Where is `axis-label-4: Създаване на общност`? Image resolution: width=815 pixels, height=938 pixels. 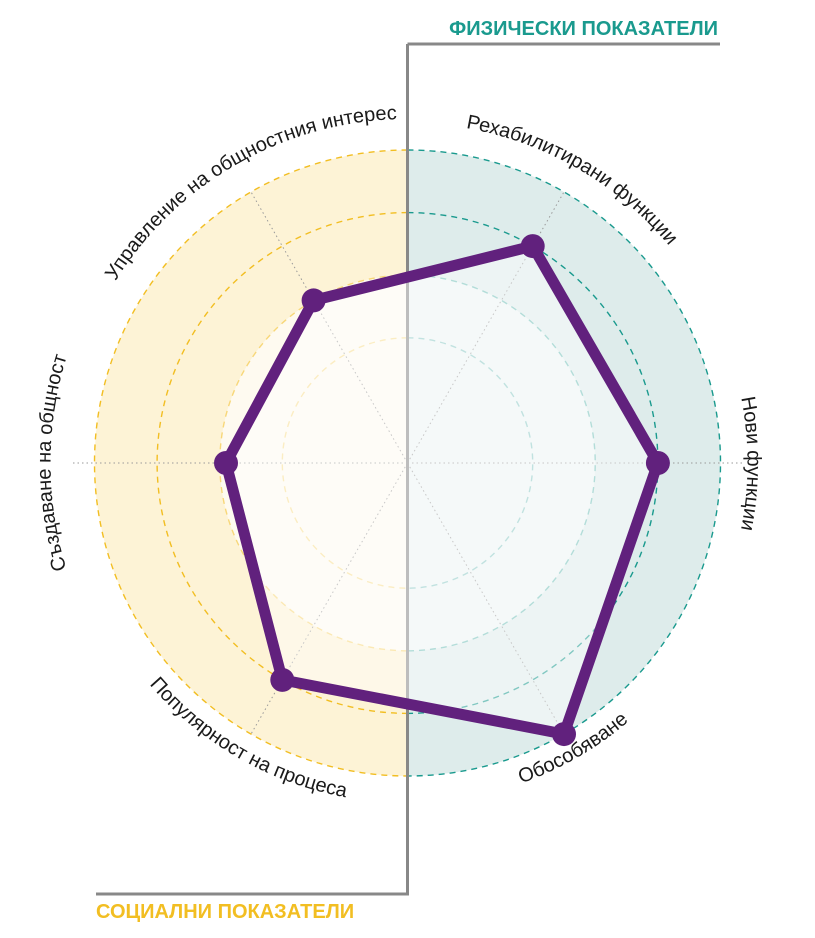
axis-label-4: Създаване на общност is located at coordinates (52, 463).